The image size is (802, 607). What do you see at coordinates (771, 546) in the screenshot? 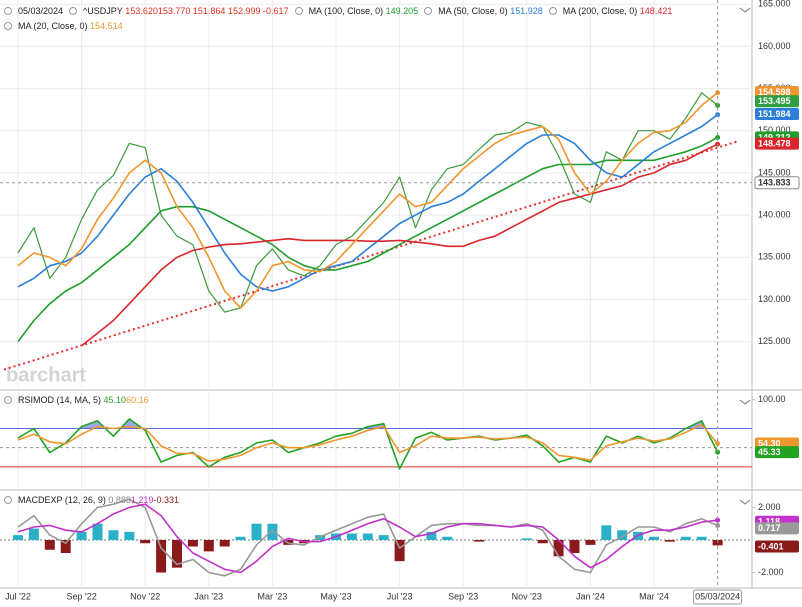
I see `price-badge-label: -0.401` at bounding box center [771, 546].